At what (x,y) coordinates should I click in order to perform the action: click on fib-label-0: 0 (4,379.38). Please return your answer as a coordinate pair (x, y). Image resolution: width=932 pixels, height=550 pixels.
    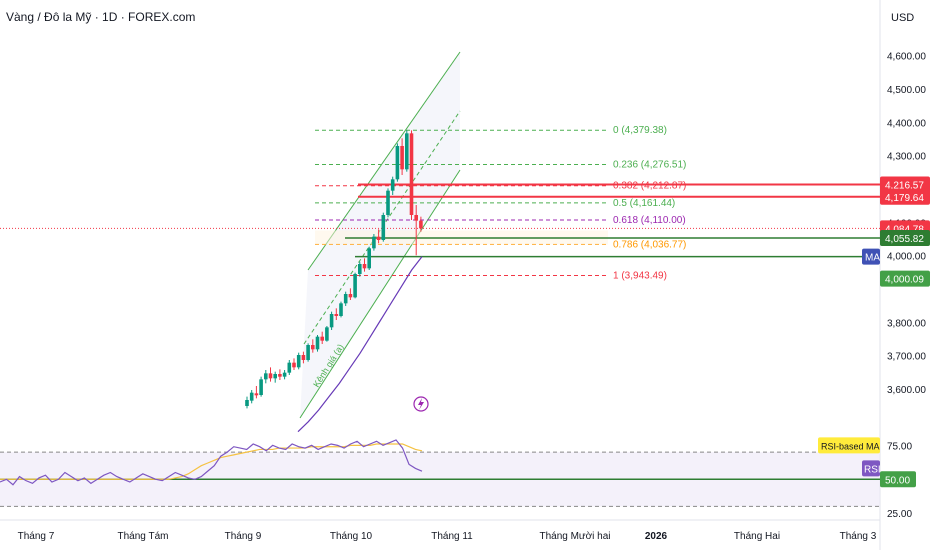
    Looking at the image, I should click on (640, 130).